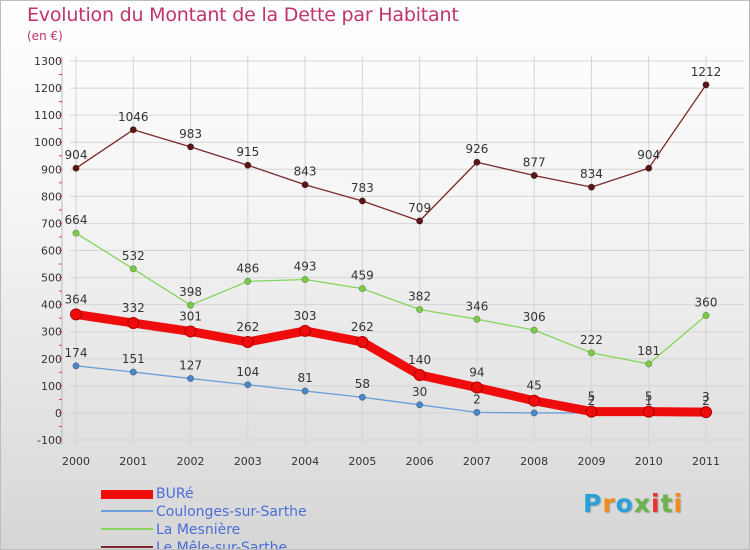  What do you see at coordinates (534, 163) in the screenshot?
I see `data-label: 877` at bounding box center [534, 163].